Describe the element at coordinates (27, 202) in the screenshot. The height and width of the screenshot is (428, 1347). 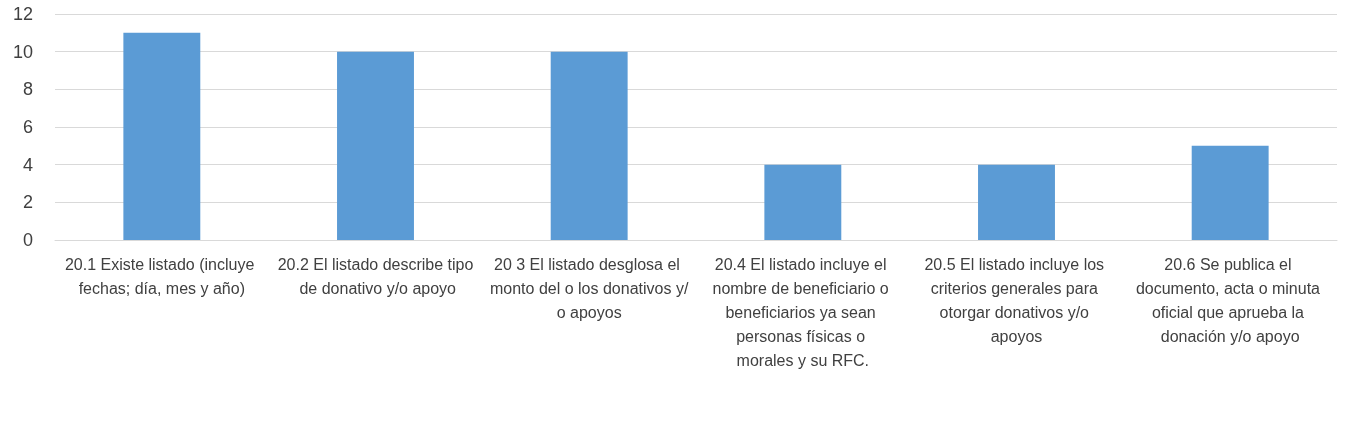
I see `y-tick-label: 2` at that location.